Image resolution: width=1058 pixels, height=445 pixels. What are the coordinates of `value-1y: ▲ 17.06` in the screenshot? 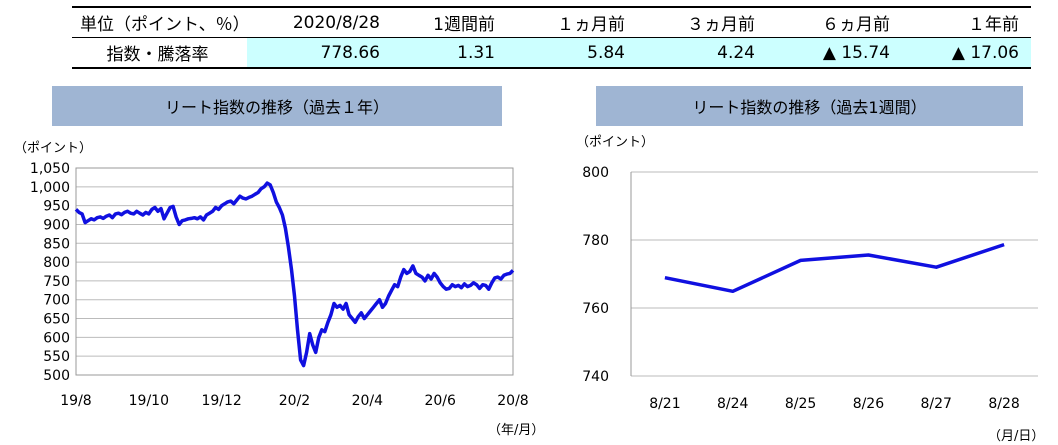 It's located at (966, 53).